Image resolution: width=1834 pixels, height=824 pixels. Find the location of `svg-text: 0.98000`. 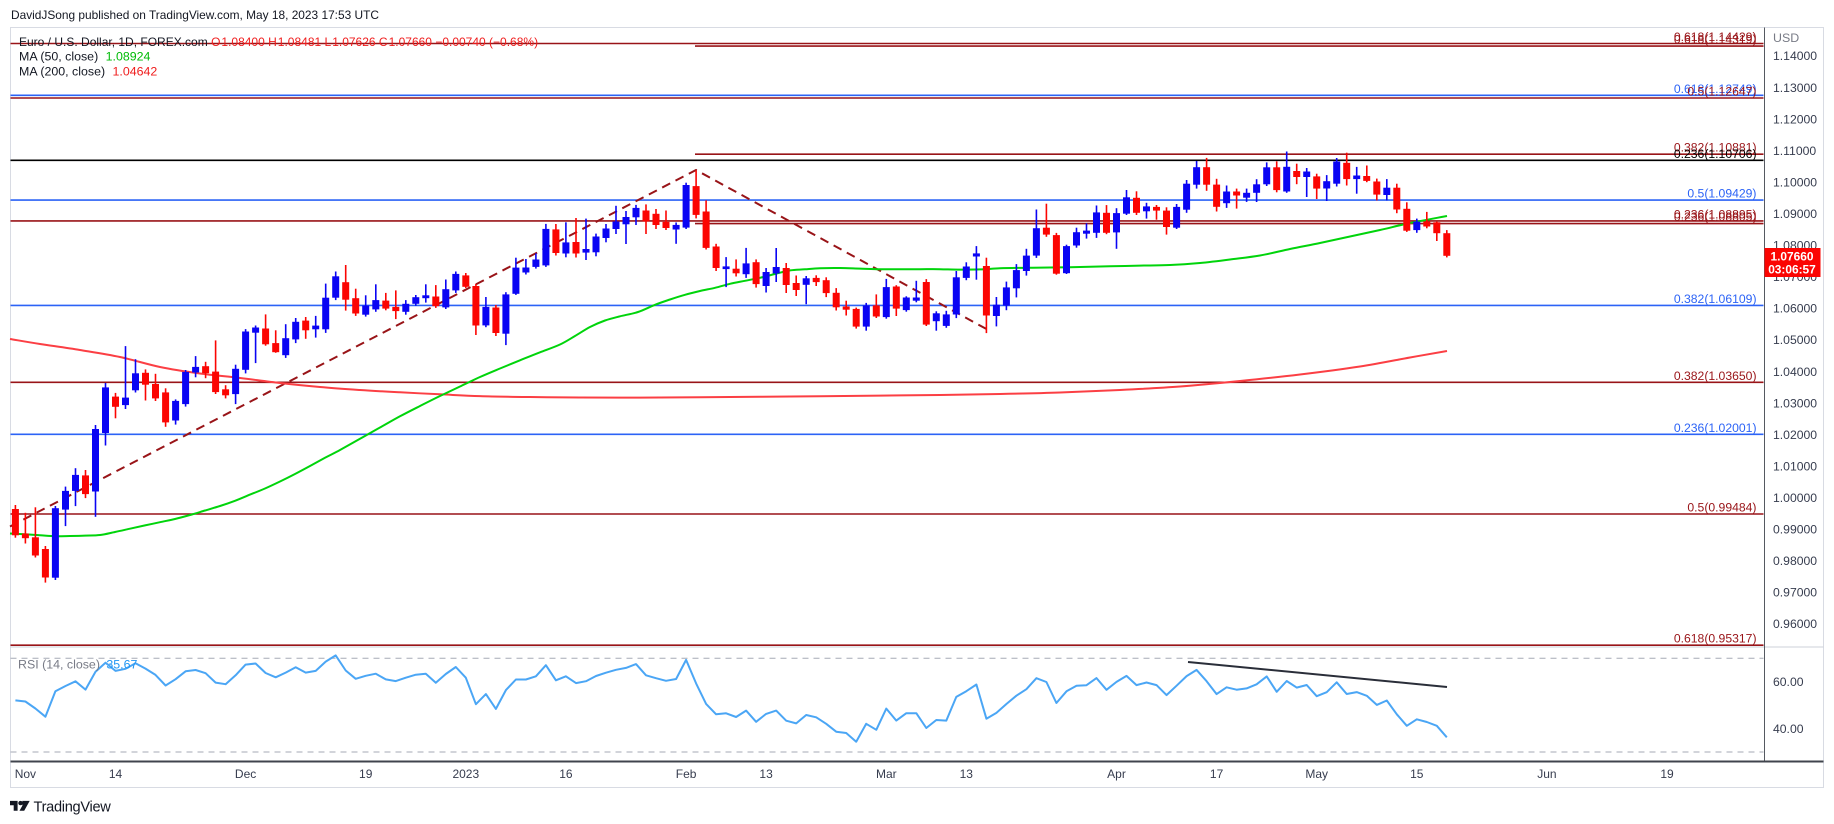

svg-text: 0.98000 is located at coordinates (1795, 561).